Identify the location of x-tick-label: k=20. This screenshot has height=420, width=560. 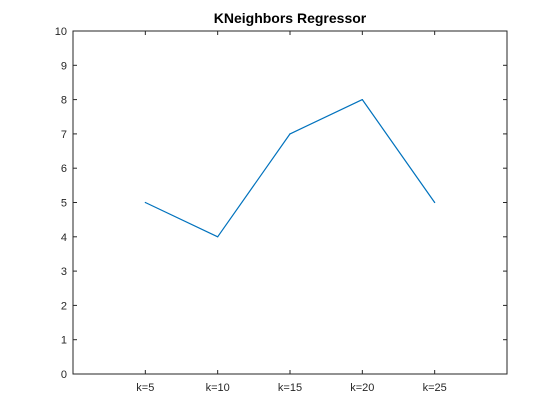
(362, 388).